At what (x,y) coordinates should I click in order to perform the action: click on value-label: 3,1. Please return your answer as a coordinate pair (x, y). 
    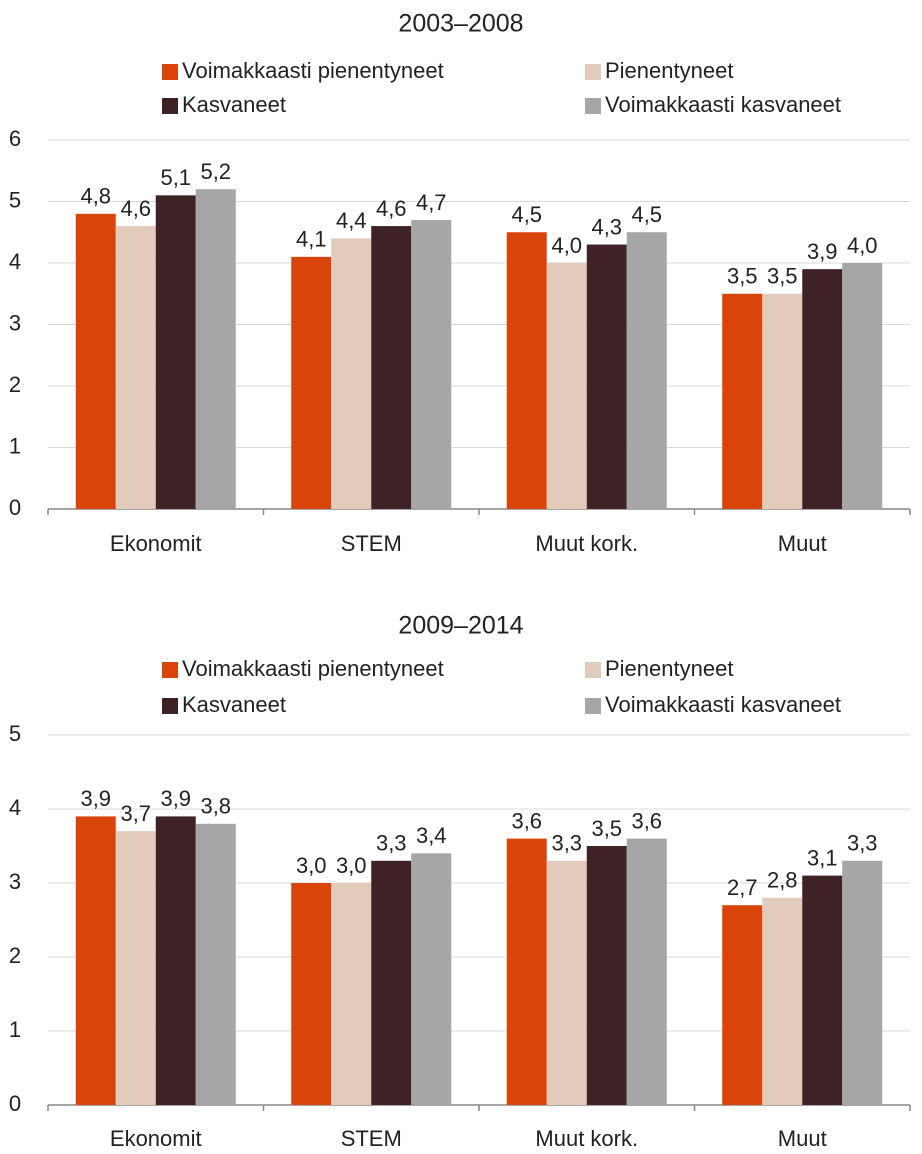
    Looking at the image, I should click on (822, 857).